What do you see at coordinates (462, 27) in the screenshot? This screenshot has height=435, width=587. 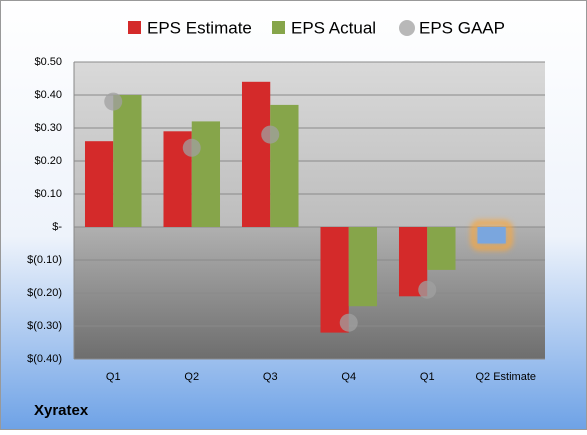 I see `legend-label: EPS GAAP` at bounding box center [462, 27].